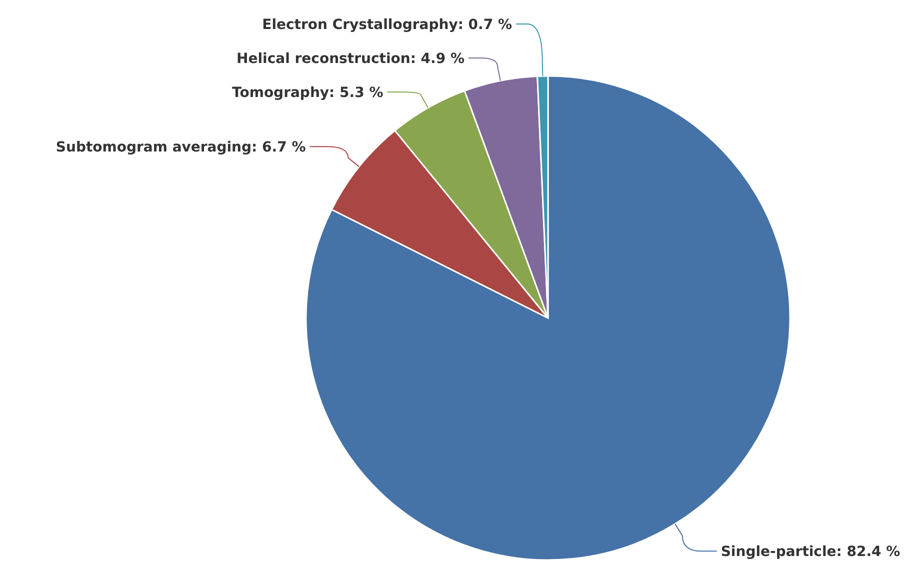 This screenshot has width=918, height=569. What do you see at coordinates (350, 58) in the screenshot?
I see `slice-label: Helical reconstruction: 4.9 %` at bounding box center [350, 58].